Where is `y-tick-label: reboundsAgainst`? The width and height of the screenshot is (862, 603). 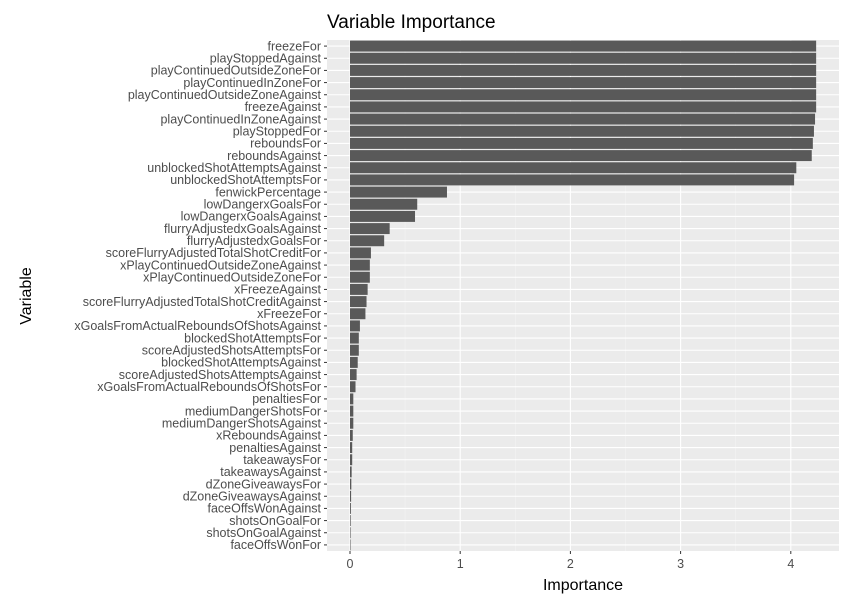 y-tick-label: reboundsAgainst is located at coordinates (274, 156).